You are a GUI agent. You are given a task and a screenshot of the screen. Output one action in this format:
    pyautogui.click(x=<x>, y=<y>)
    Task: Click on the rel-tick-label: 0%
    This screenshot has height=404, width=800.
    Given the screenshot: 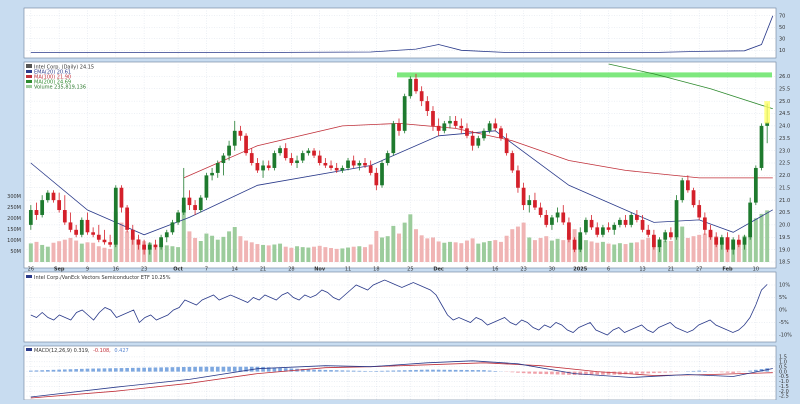 What is the action you would take?
    pyautogui.click(x=783, y=311)
    